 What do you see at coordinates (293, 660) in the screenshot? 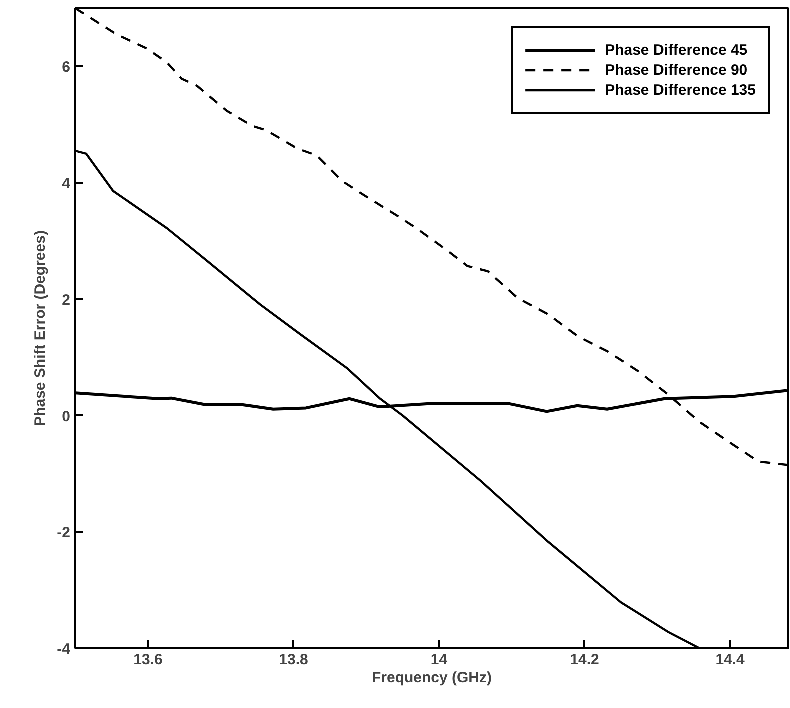
I see `x-tick-label: 13.8` at bounding box center [293, 660].